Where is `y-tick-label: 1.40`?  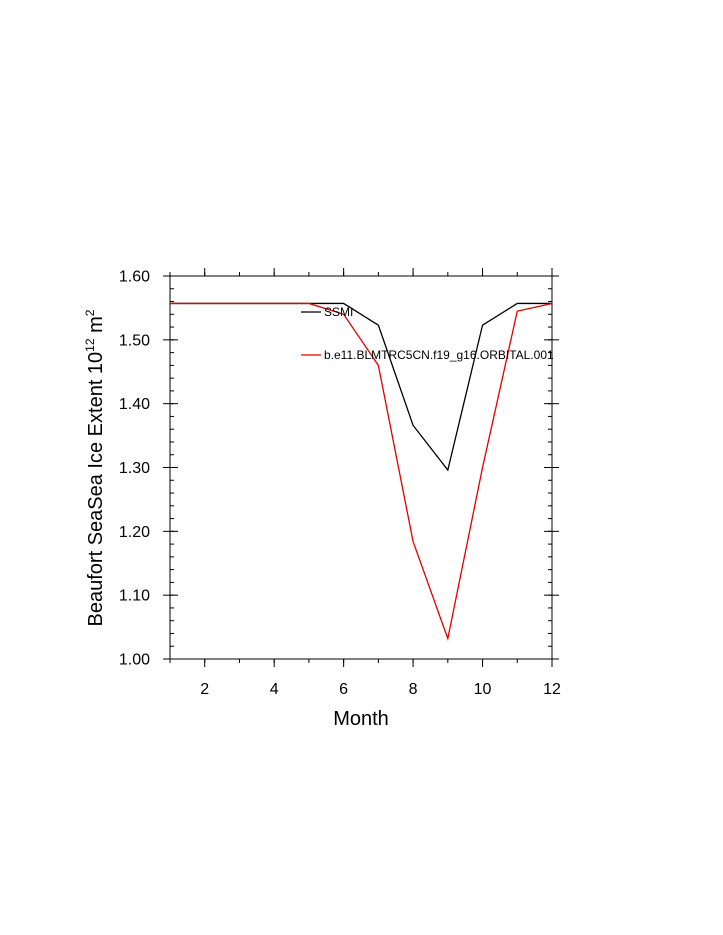
y-tick-label: 1.40 is located at coordinates (134, 404).